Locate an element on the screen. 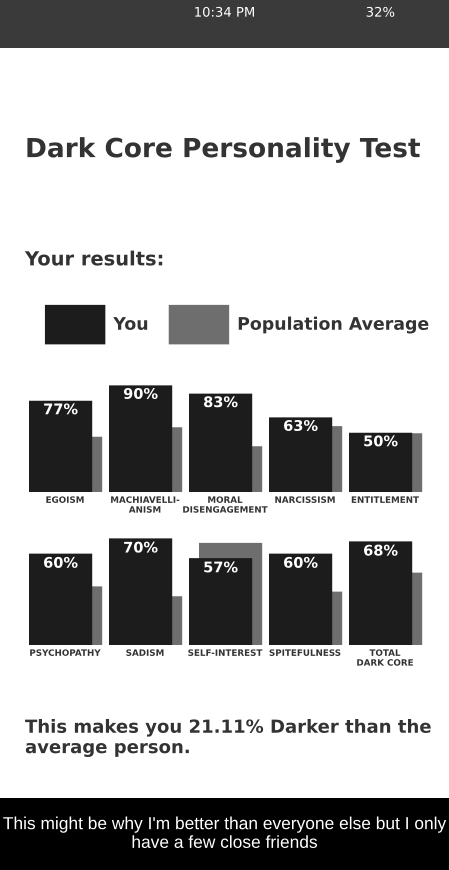  text: 10:34 PM is located at coordinates (224, 11).